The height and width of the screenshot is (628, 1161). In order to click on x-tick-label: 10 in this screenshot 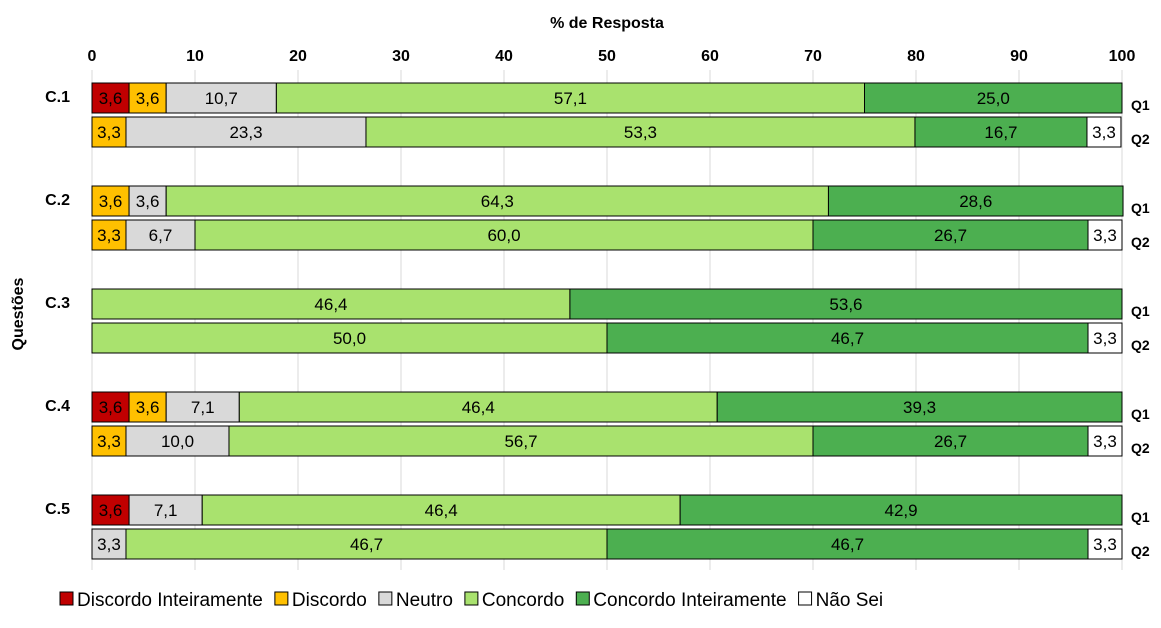, I will do `click(195, 56)`.